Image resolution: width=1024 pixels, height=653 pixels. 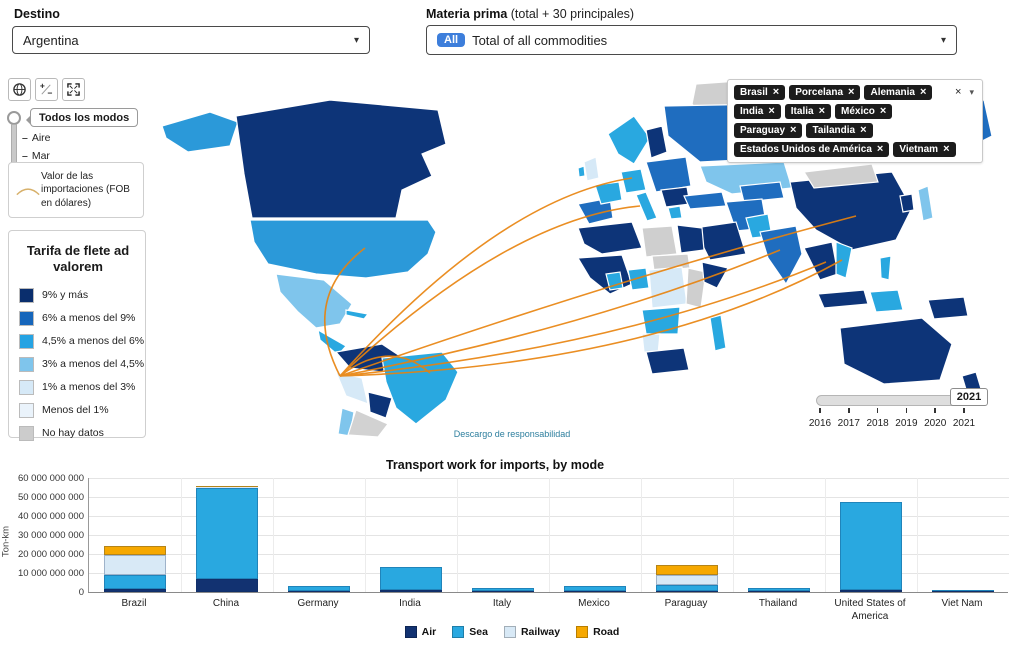 What do you see at coordinates (808, 111) in the screenshot?
I see `partner-tag: Italia ×` at bounding box center [808, 111].